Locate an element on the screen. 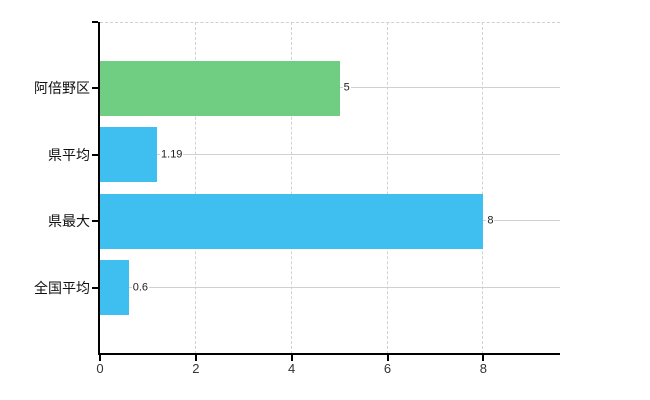 The width and height of the screenshot is (650, 400). x-axis-tick-label: 8 is located at coordinates (483, 368).